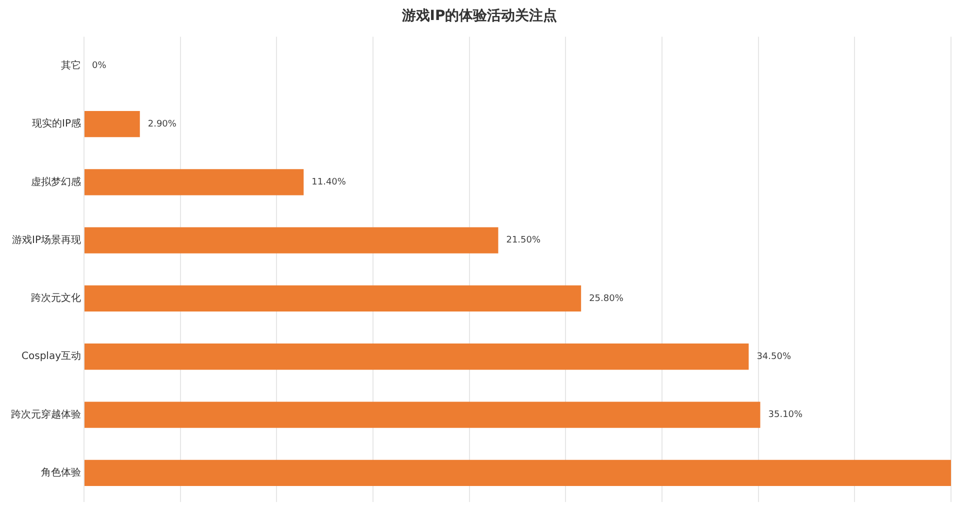 Image resolution: width=965 pixels, height=511 pixels. I want to click on data-label: 2.90%, so click(162, 124).